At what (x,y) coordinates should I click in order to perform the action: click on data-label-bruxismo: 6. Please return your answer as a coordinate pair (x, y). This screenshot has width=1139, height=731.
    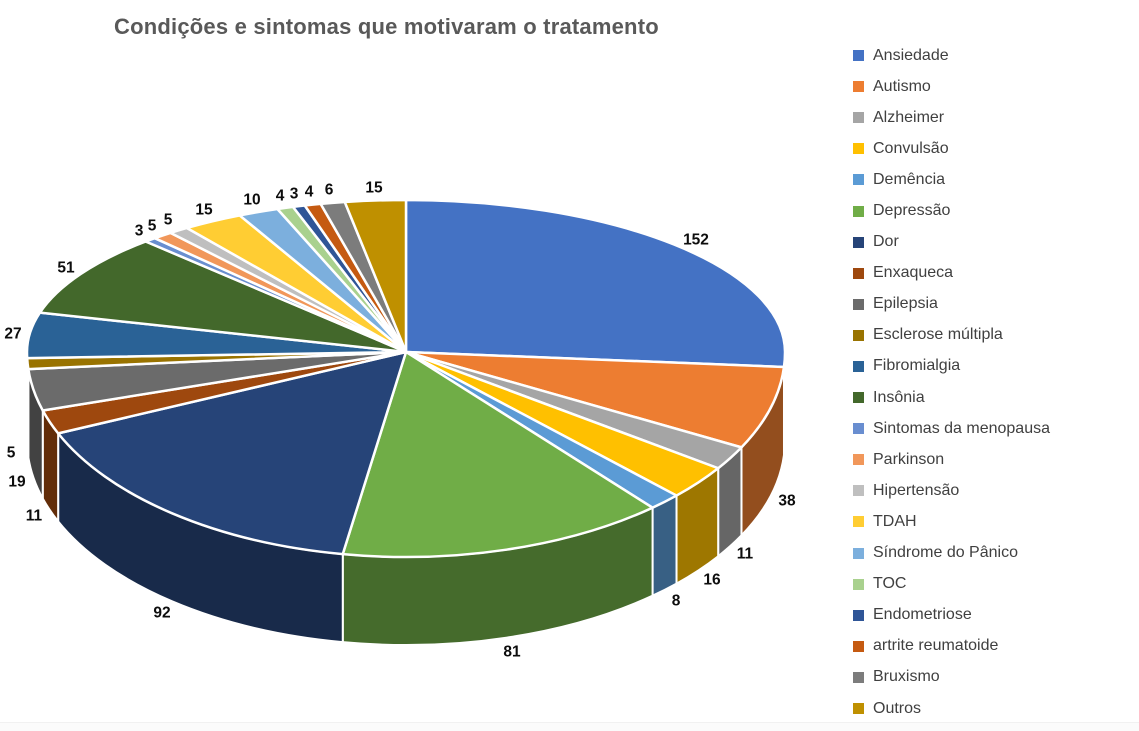
    Looking at the image, I should click on (329, 189).